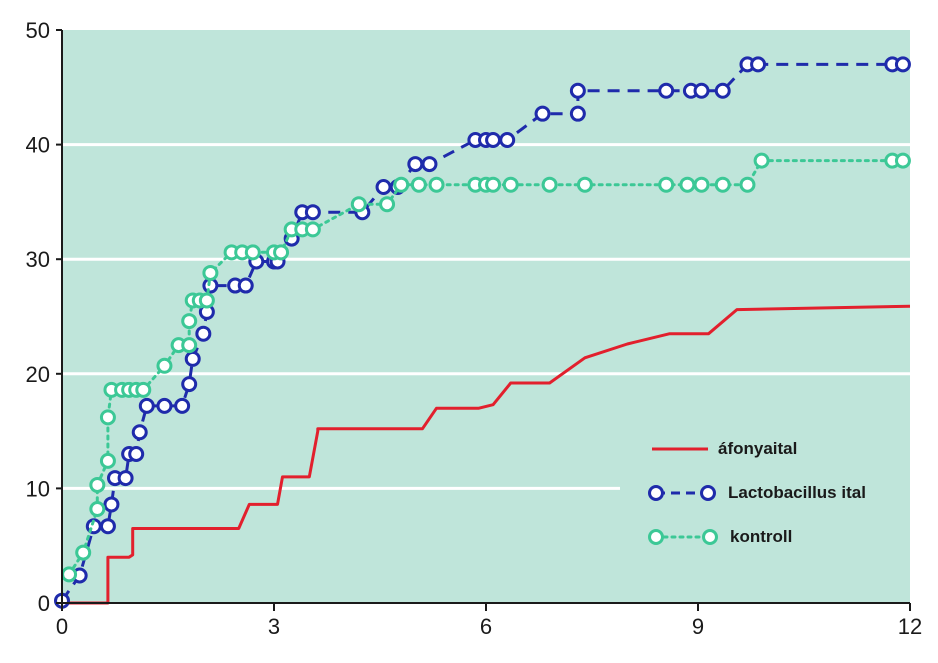 The width and height of the screenshot is (938, 663). What do you see at coordinates (38, 30) in the screenshot?
I see `y-tick-label-50: 50` at bounding box center [38, 30].